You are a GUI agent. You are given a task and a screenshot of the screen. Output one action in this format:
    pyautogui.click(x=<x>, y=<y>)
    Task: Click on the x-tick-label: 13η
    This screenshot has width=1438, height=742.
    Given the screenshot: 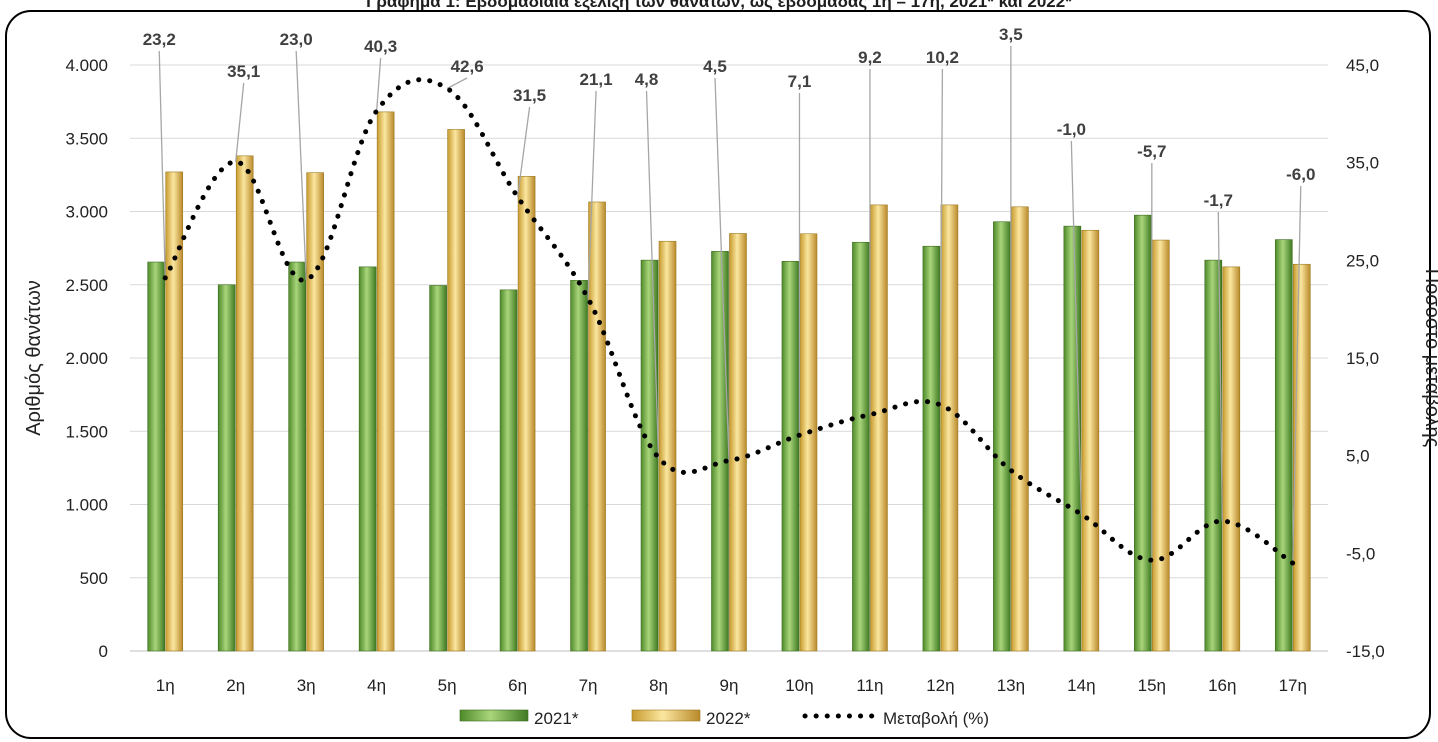 What is the action you would take?
    pyautogui.click(x=1011, y=685)
    